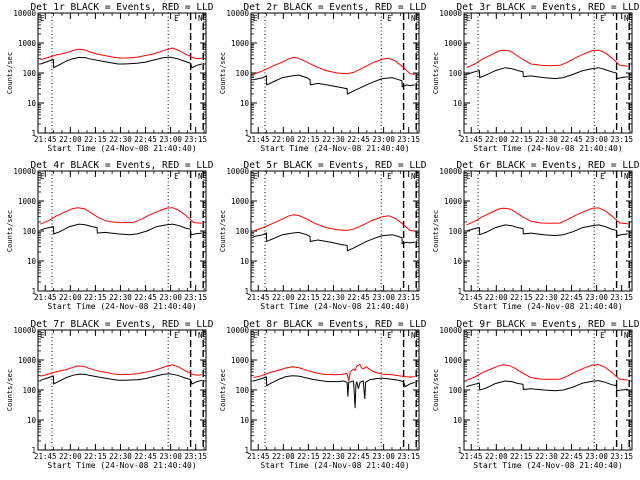  Describe the element at coordinates (547, 324) in the screenshot. I see `panel-title: Det 9r BLACK = Events, RED = LLD` at that location.